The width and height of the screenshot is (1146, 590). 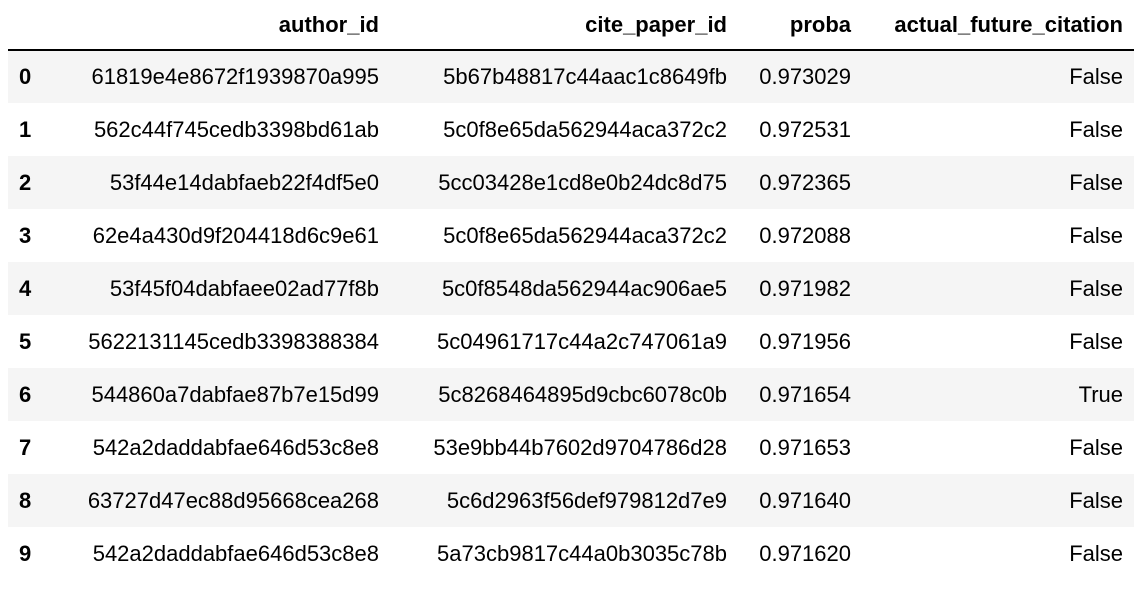 I want to click on row-index: 4, so click(x=25, y=288).